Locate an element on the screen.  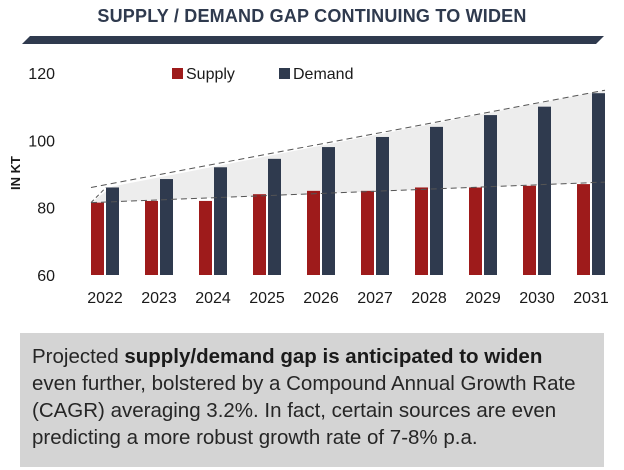
y-tick-120: 120 is located at coordinates (41, 74).